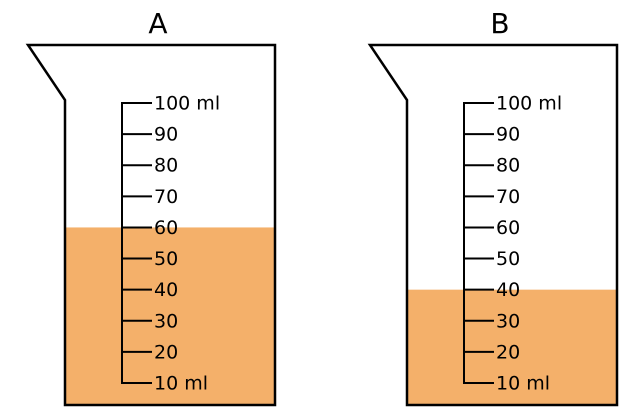 The width and height of the screenshot is (640, 420). What do you see at coordinates (499, 23) in the screenshot?
I see `beaker-label: B` at bounding box center [499, 23].